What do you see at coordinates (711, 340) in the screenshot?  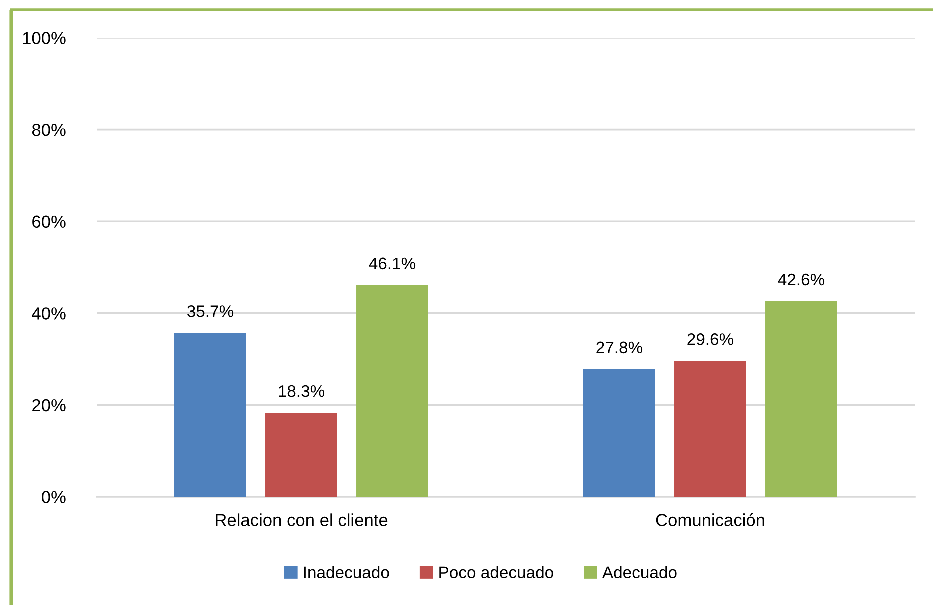 I see `data-label: 29.6%` at bounding box center [711, 340].